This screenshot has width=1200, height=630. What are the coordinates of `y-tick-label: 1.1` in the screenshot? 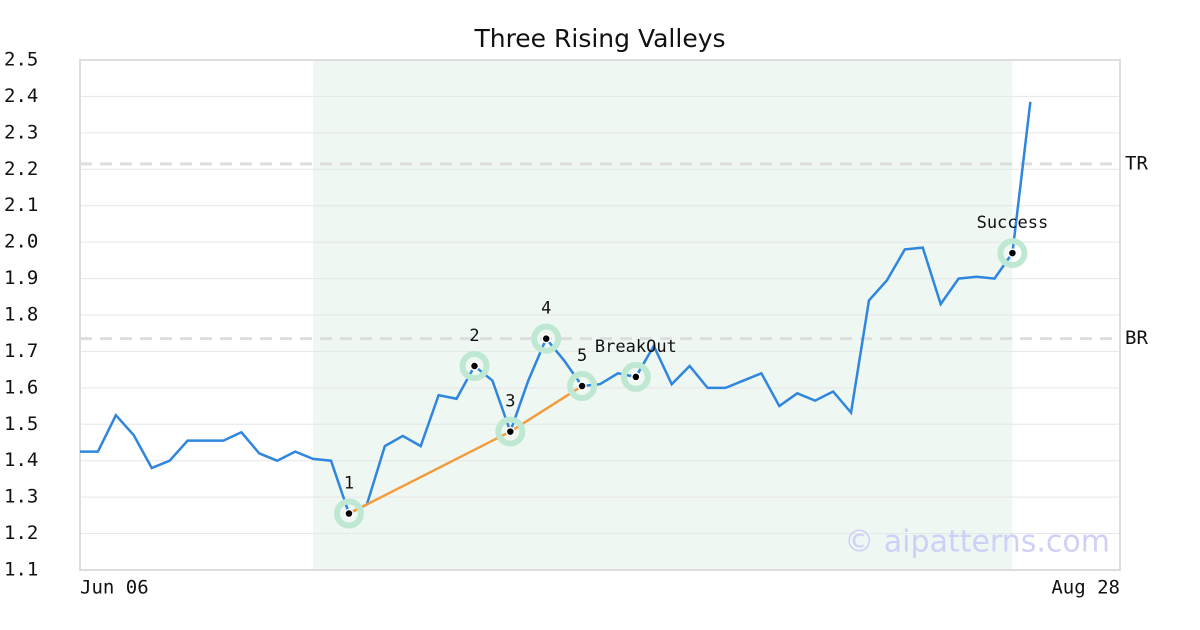 It's located at (21, 570).